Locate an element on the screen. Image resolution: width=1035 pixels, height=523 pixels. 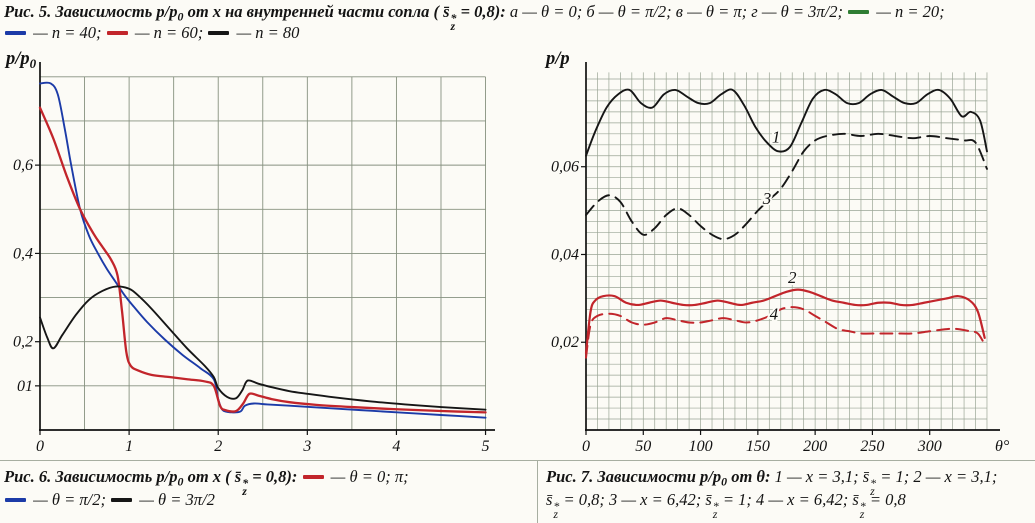
caption-text: Рис. 5. is located at coordinates (30, 11).